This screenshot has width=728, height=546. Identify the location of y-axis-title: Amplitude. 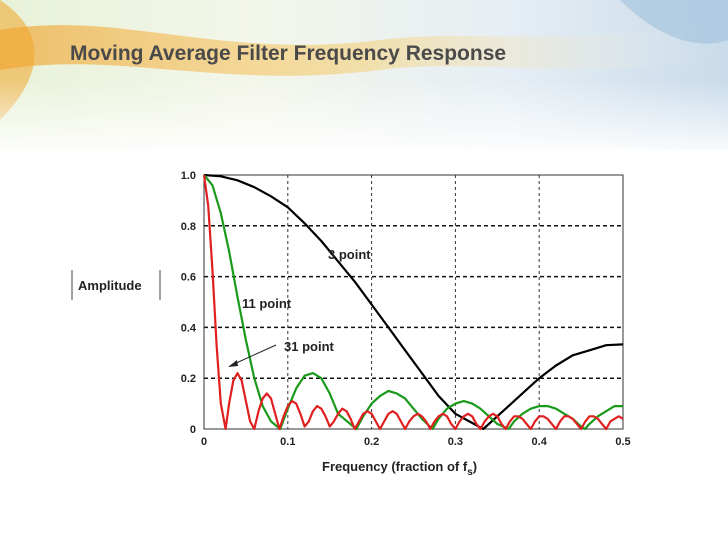
(116, 285).